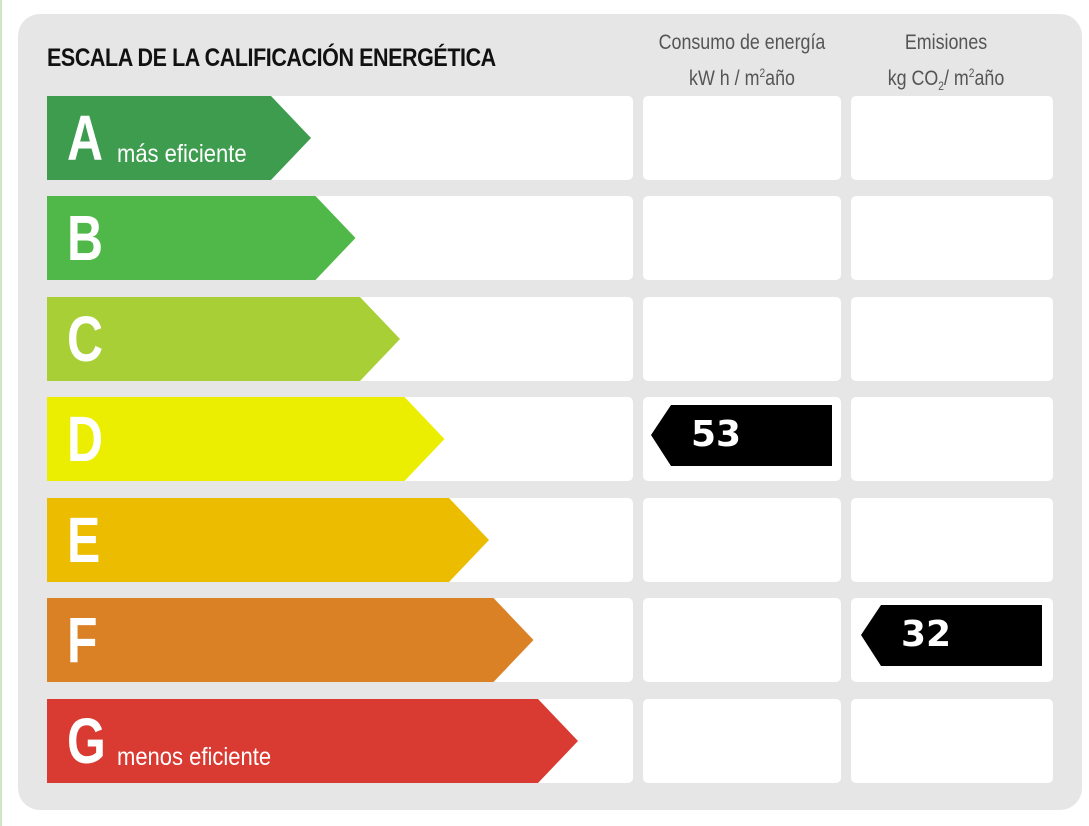 This screenshot has width=1089, height=826. What do you see at coordinates (85, 339) in the screenshot?
I see `rating-letter: C` at bounding box center [85, 339].